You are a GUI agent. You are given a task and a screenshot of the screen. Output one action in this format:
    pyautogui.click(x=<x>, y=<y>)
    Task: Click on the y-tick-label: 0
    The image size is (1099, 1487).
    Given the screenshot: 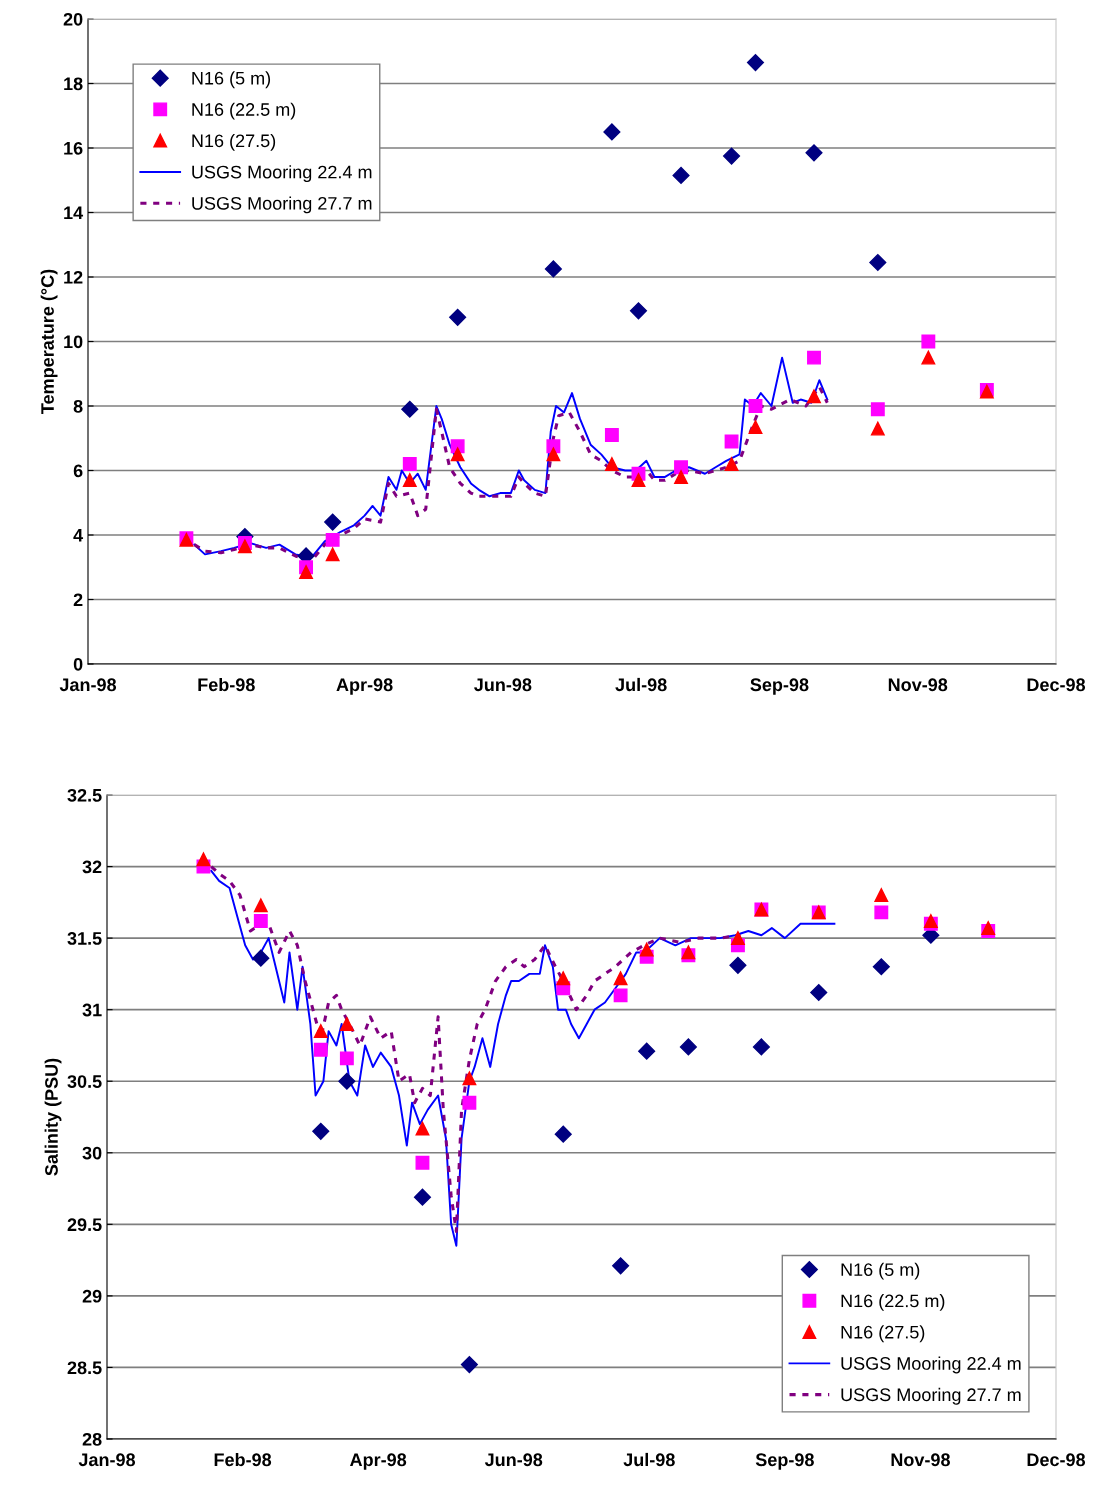 What is the action you would take?
    pyautogui.click(x=78, y=664)
    